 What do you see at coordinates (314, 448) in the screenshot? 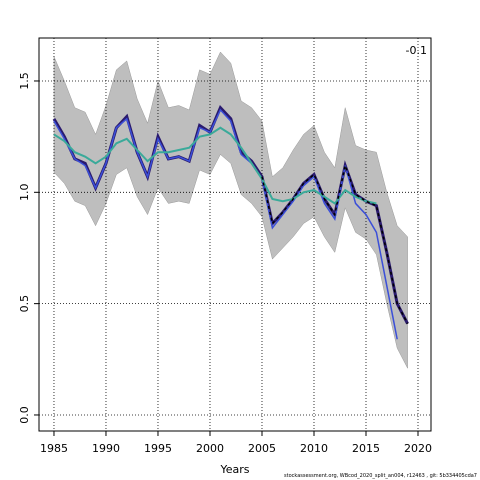
I see `x-tick-label: 2010` at bounding box center [314, 448].